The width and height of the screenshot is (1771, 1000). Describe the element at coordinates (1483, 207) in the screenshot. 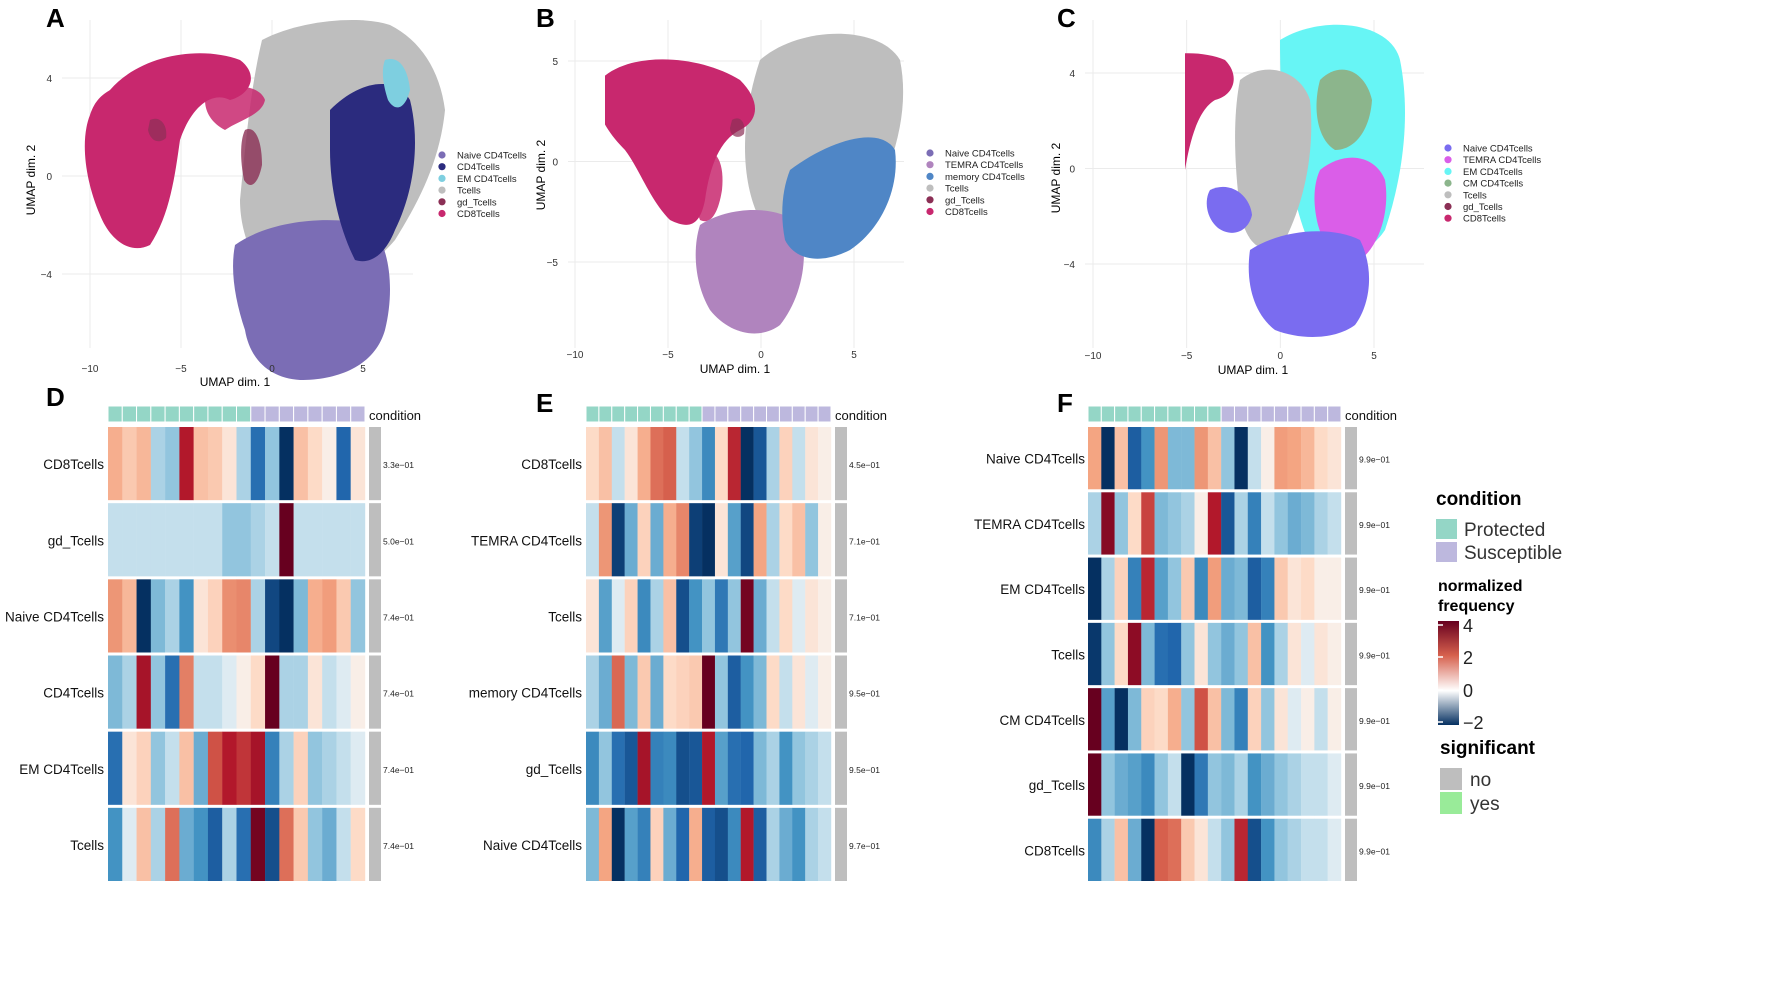

I see `umap-c-legend-label: gd_Tcells` at that location.